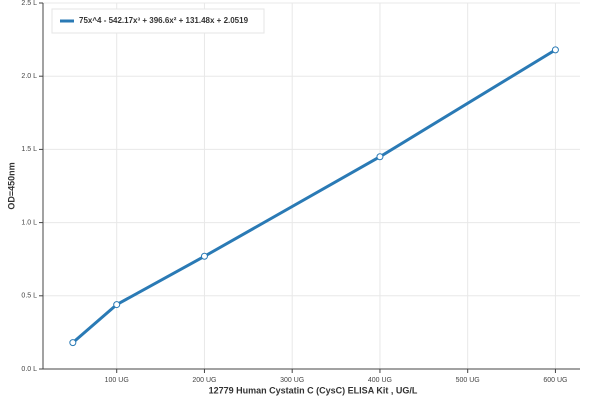 The image size is (600, 400). What do you see at coordinates (204, 380) in the screenshot?
I see `x-tick-label: 200 UG` at bounding box center [204, 380].